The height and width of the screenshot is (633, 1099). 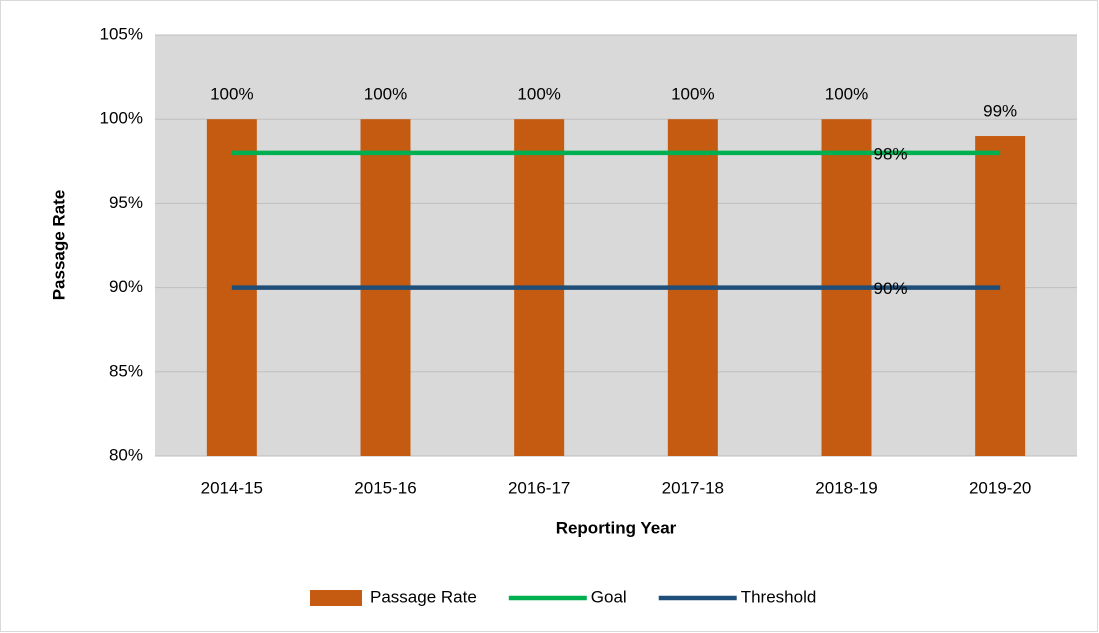 What do you see at coordinates (126, 286) in the screenshot?
I see `y-tick-label: 90%` at bounding box center [126, 286].